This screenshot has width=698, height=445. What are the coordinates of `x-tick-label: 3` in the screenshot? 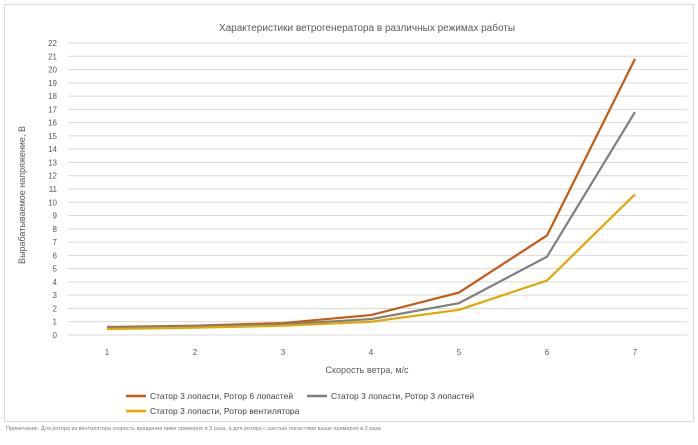 It's located at (283, 352).